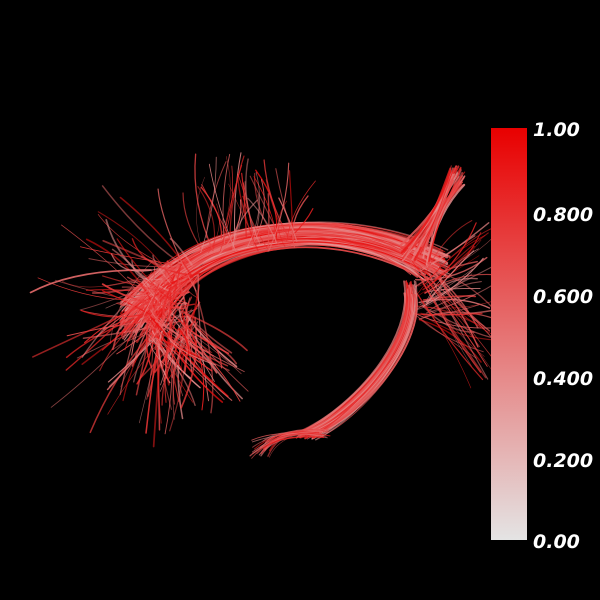  I want to click on colorbar-tick-label: 0.800, so click(563, 215).